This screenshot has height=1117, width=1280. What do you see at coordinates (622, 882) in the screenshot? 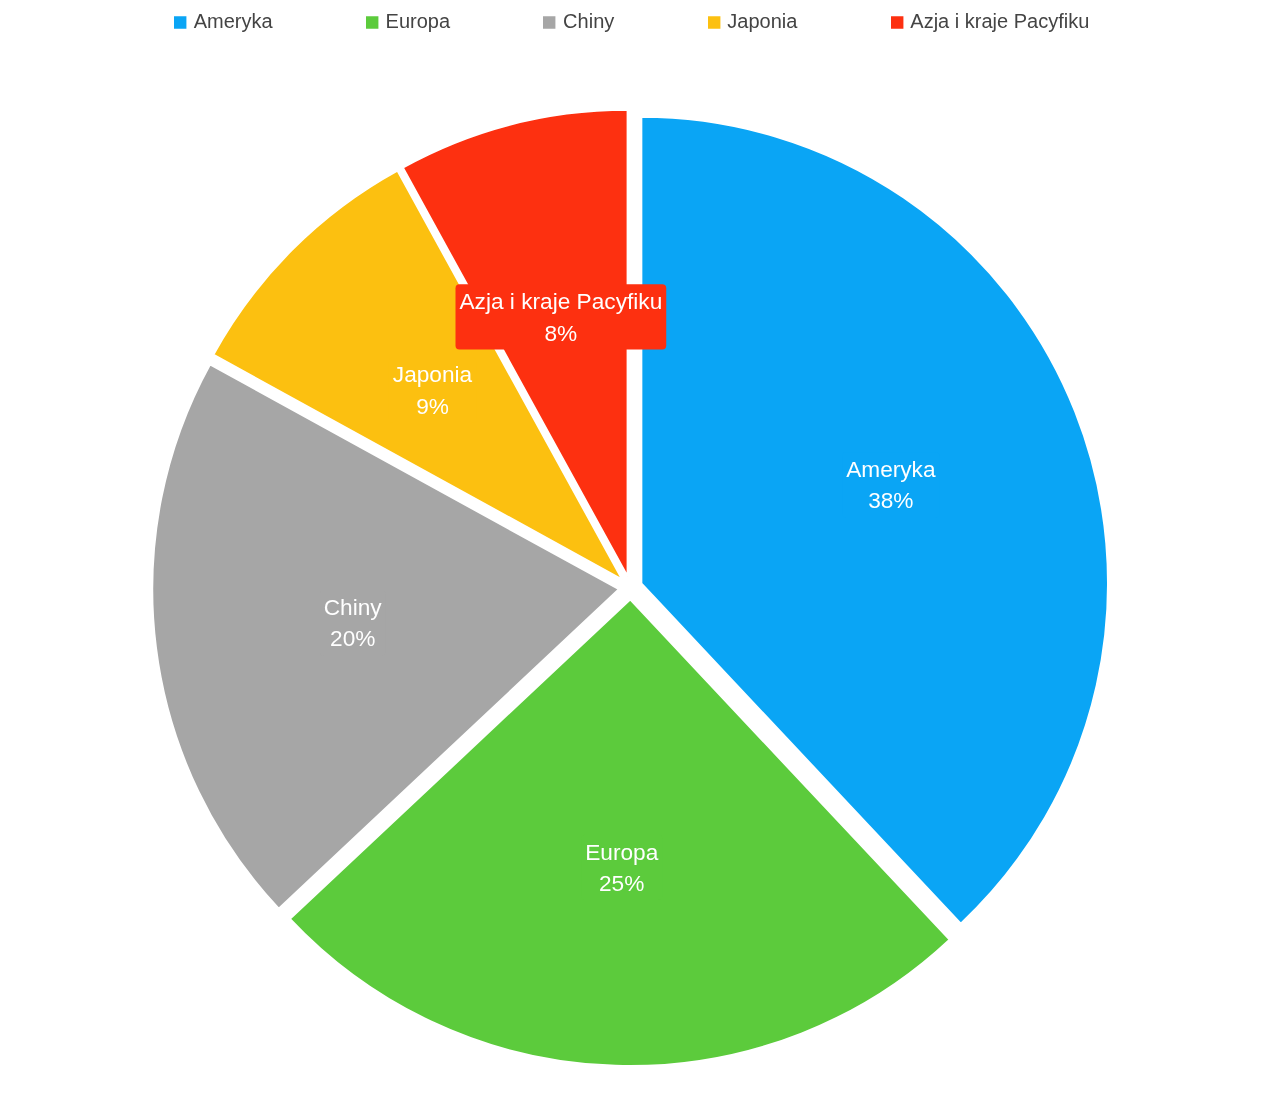
I see `data-label: 25%` at bounding box center [622, 882].